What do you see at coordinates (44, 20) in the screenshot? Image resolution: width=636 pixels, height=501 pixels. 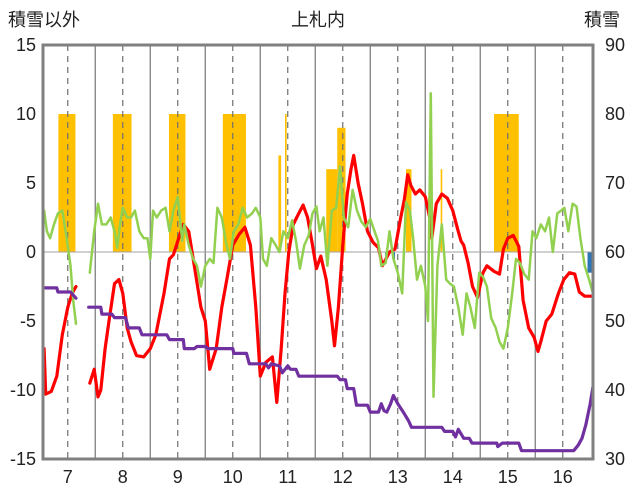 I see `left-axis-title: 積雪以外` at bounding box center [44, 20].